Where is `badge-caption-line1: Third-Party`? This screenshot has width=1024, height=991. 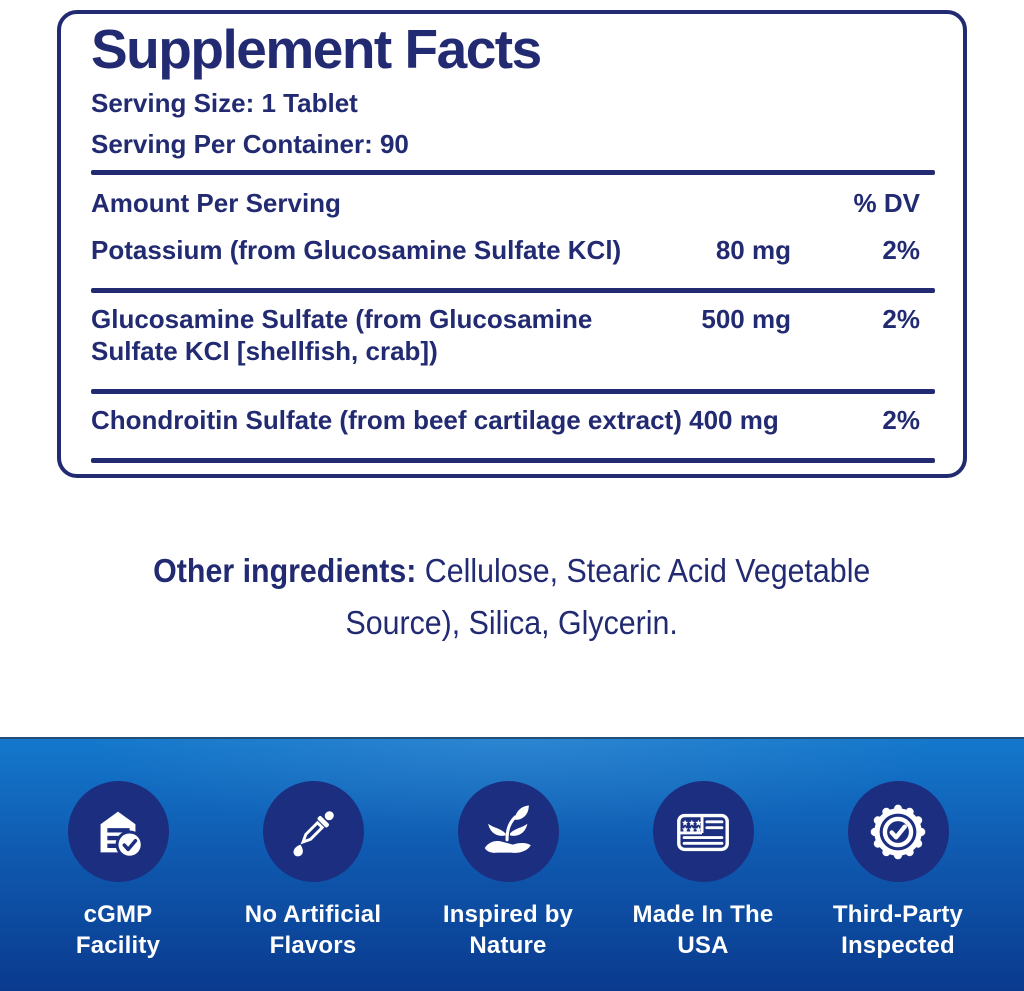 badge-caption-line1: Third-Party is located at coordinates (898, 914).